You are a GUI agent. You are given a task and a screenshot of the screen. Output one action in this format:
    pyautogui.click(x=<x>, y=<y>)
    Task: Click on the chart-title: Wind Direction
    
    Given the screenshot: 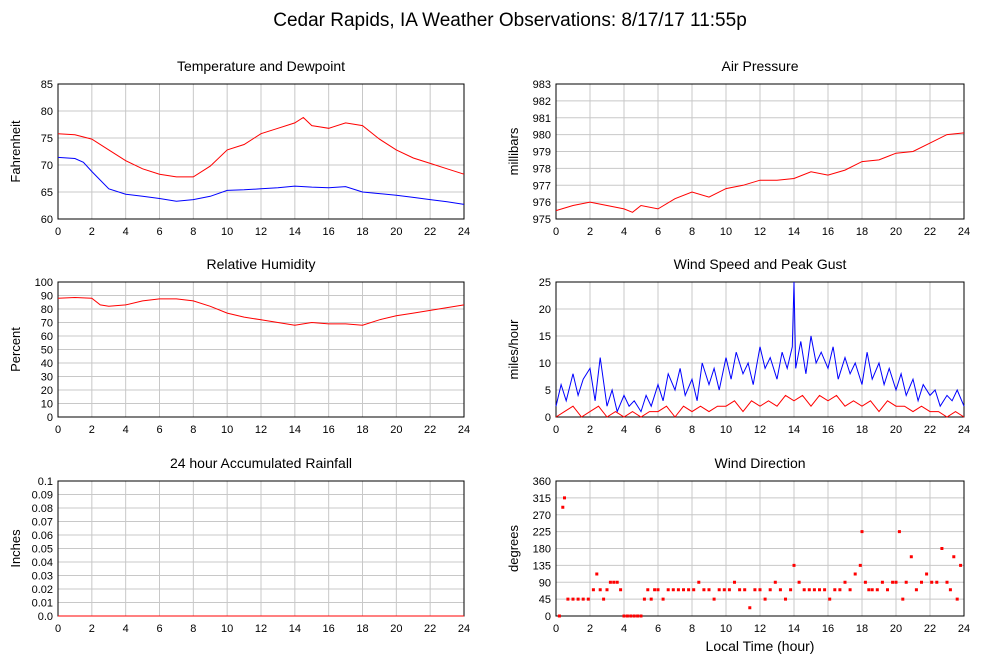 What is the action you would take?
    pyautogui.click(x=759, y=463)
    